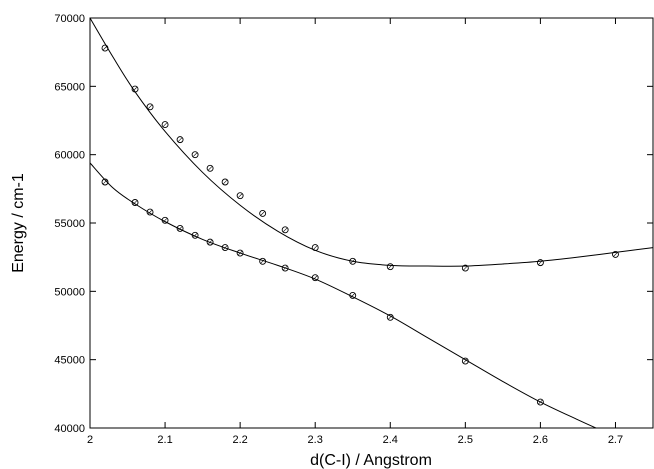 This screenshot has height=469, width=654. What do you see at coordinates (69, 361) in the screenshot?
I see `y-tick-label: 45000` at bounding box center [69, 361].